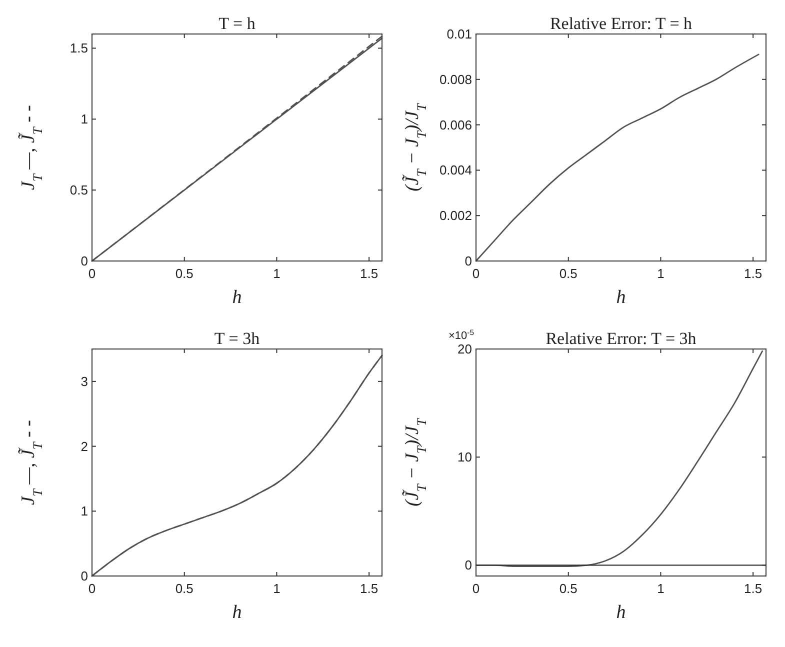  Describe the element at coordinates (617, 158) in the screenshot. I see `line-series` at that location.